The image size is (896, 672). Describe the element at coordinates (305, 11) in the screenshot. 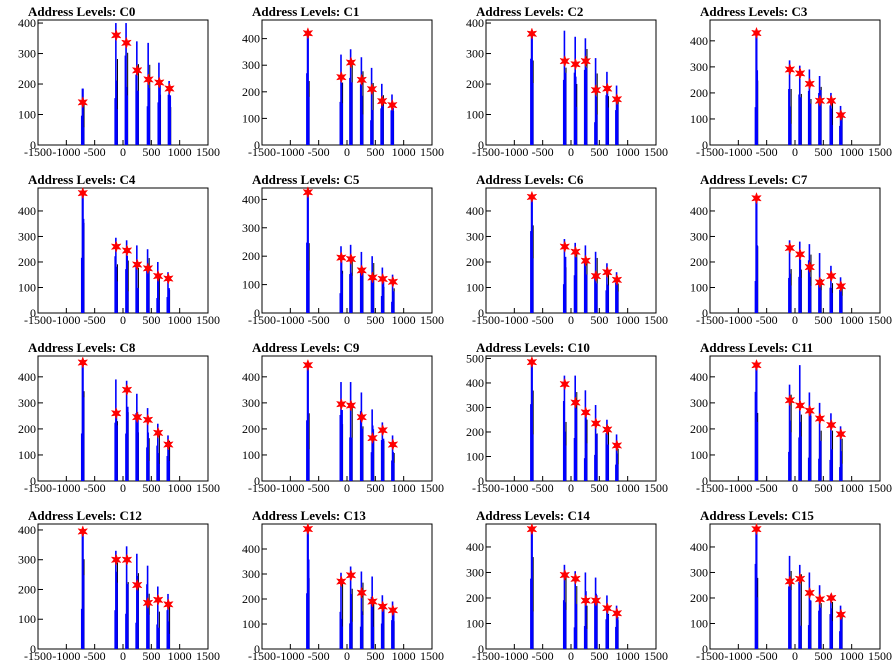

I see `chart-title: Address Levels: C1` at that location.